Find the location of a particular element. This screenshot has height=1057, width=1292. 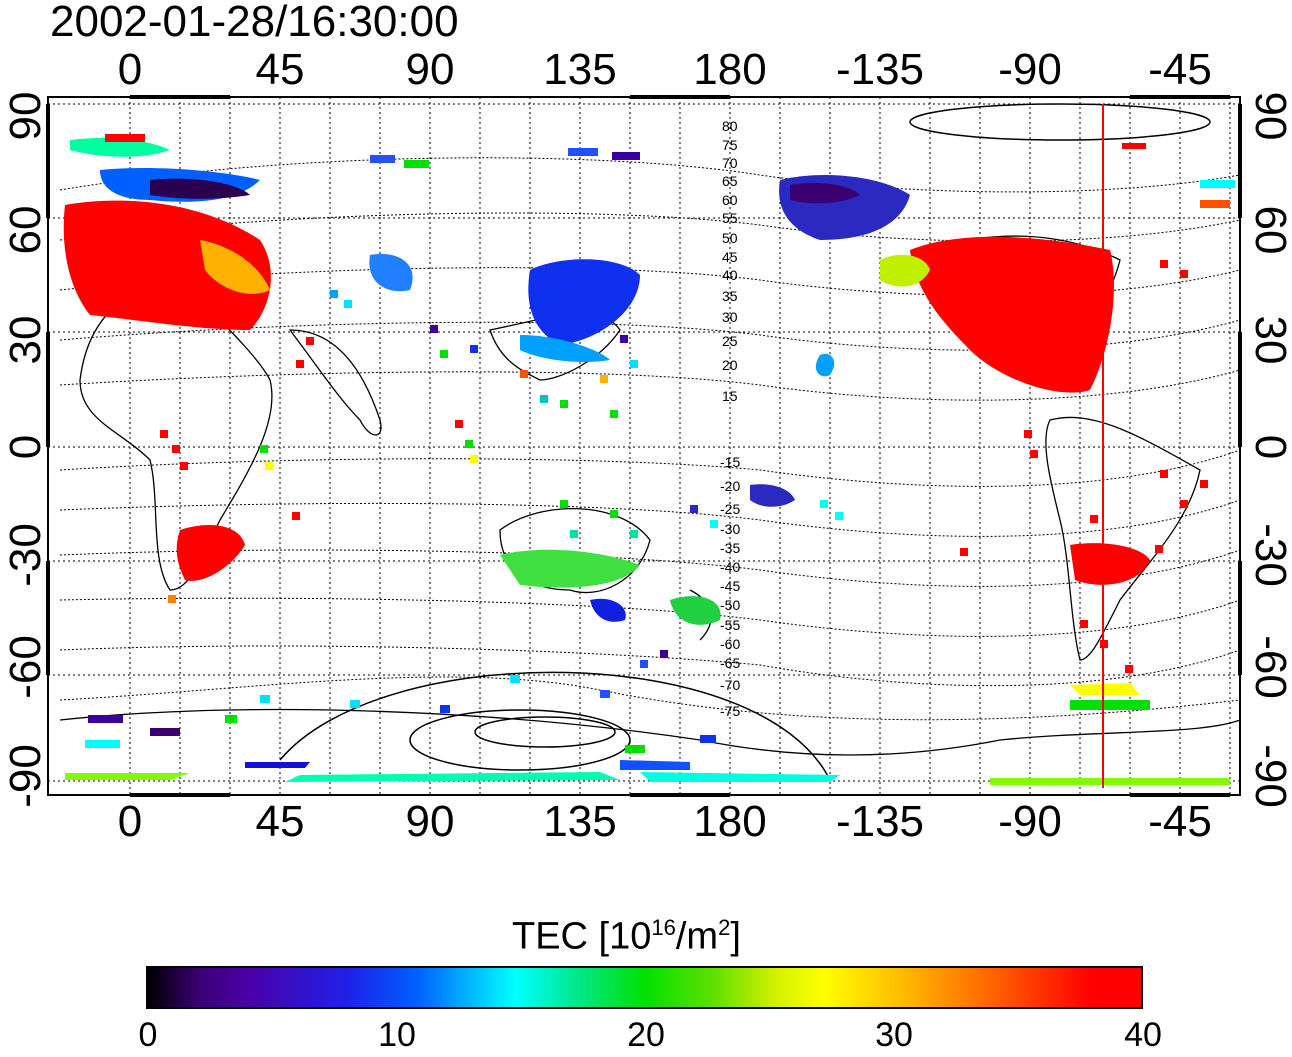

bottom-axis-tick: 180 is located at coordinates (730, 821).